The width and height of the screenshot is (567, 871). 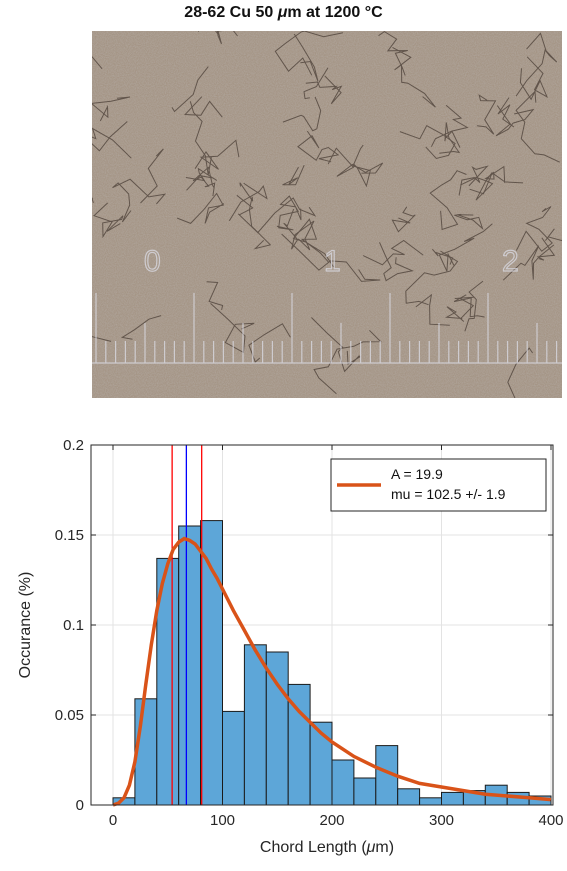 I want to click on marker-lines, so click(x=187, y=625).